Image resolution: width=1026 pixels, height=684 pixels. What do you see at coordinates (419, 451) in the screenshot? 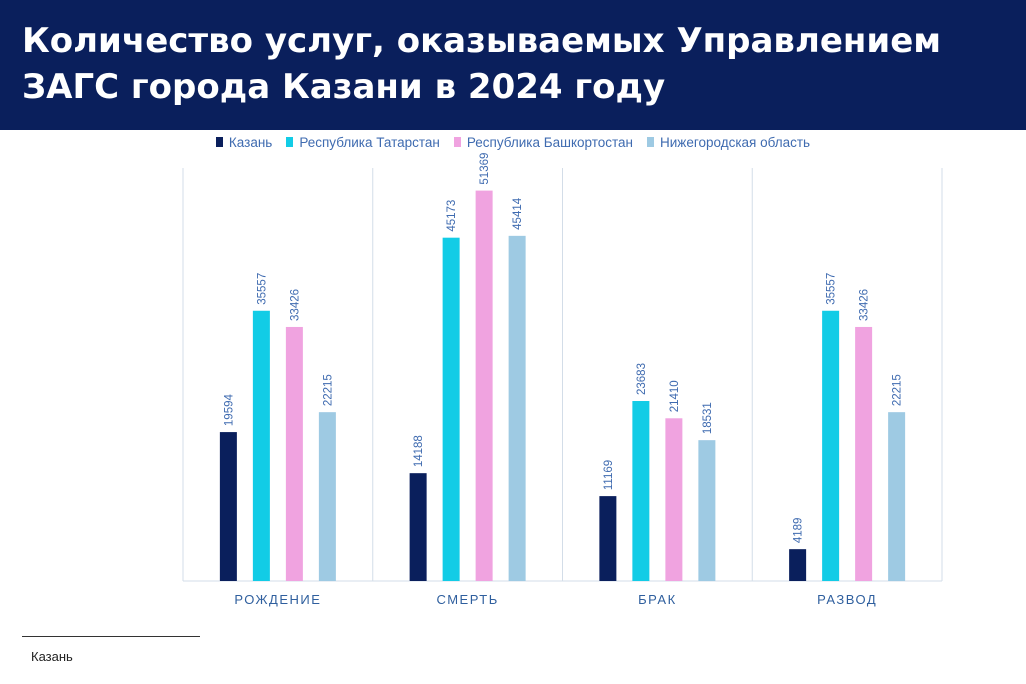
I see `data-label: 14188` at bounding box center [419, 451].